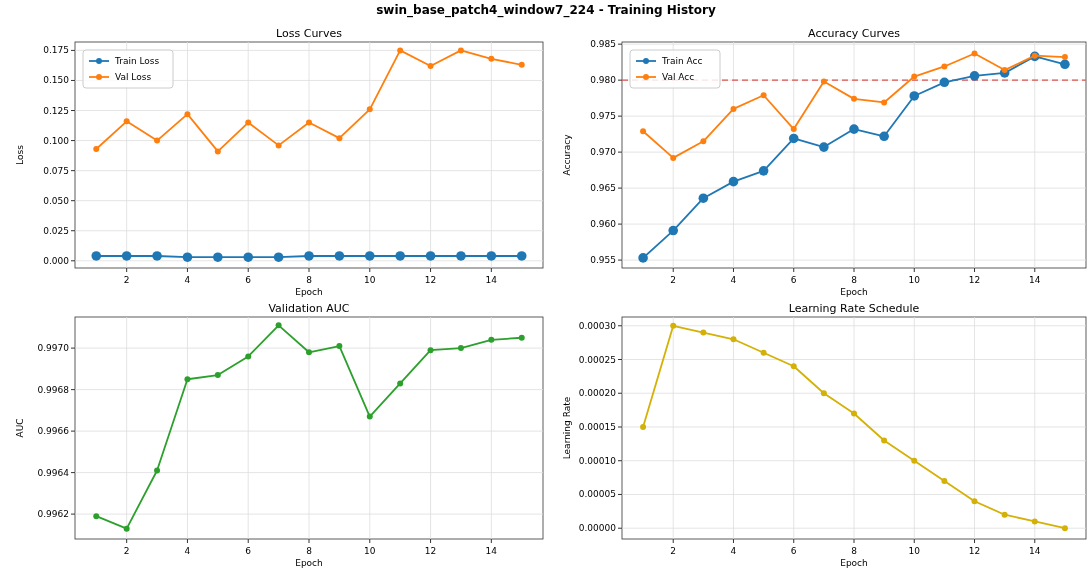 The height and width of the screenshot is (573, 1092). What do you see at coordinates (53, 348) in the screenshot?
I see `y-tick-label: 0.9970` at bounding box center [53, 348].